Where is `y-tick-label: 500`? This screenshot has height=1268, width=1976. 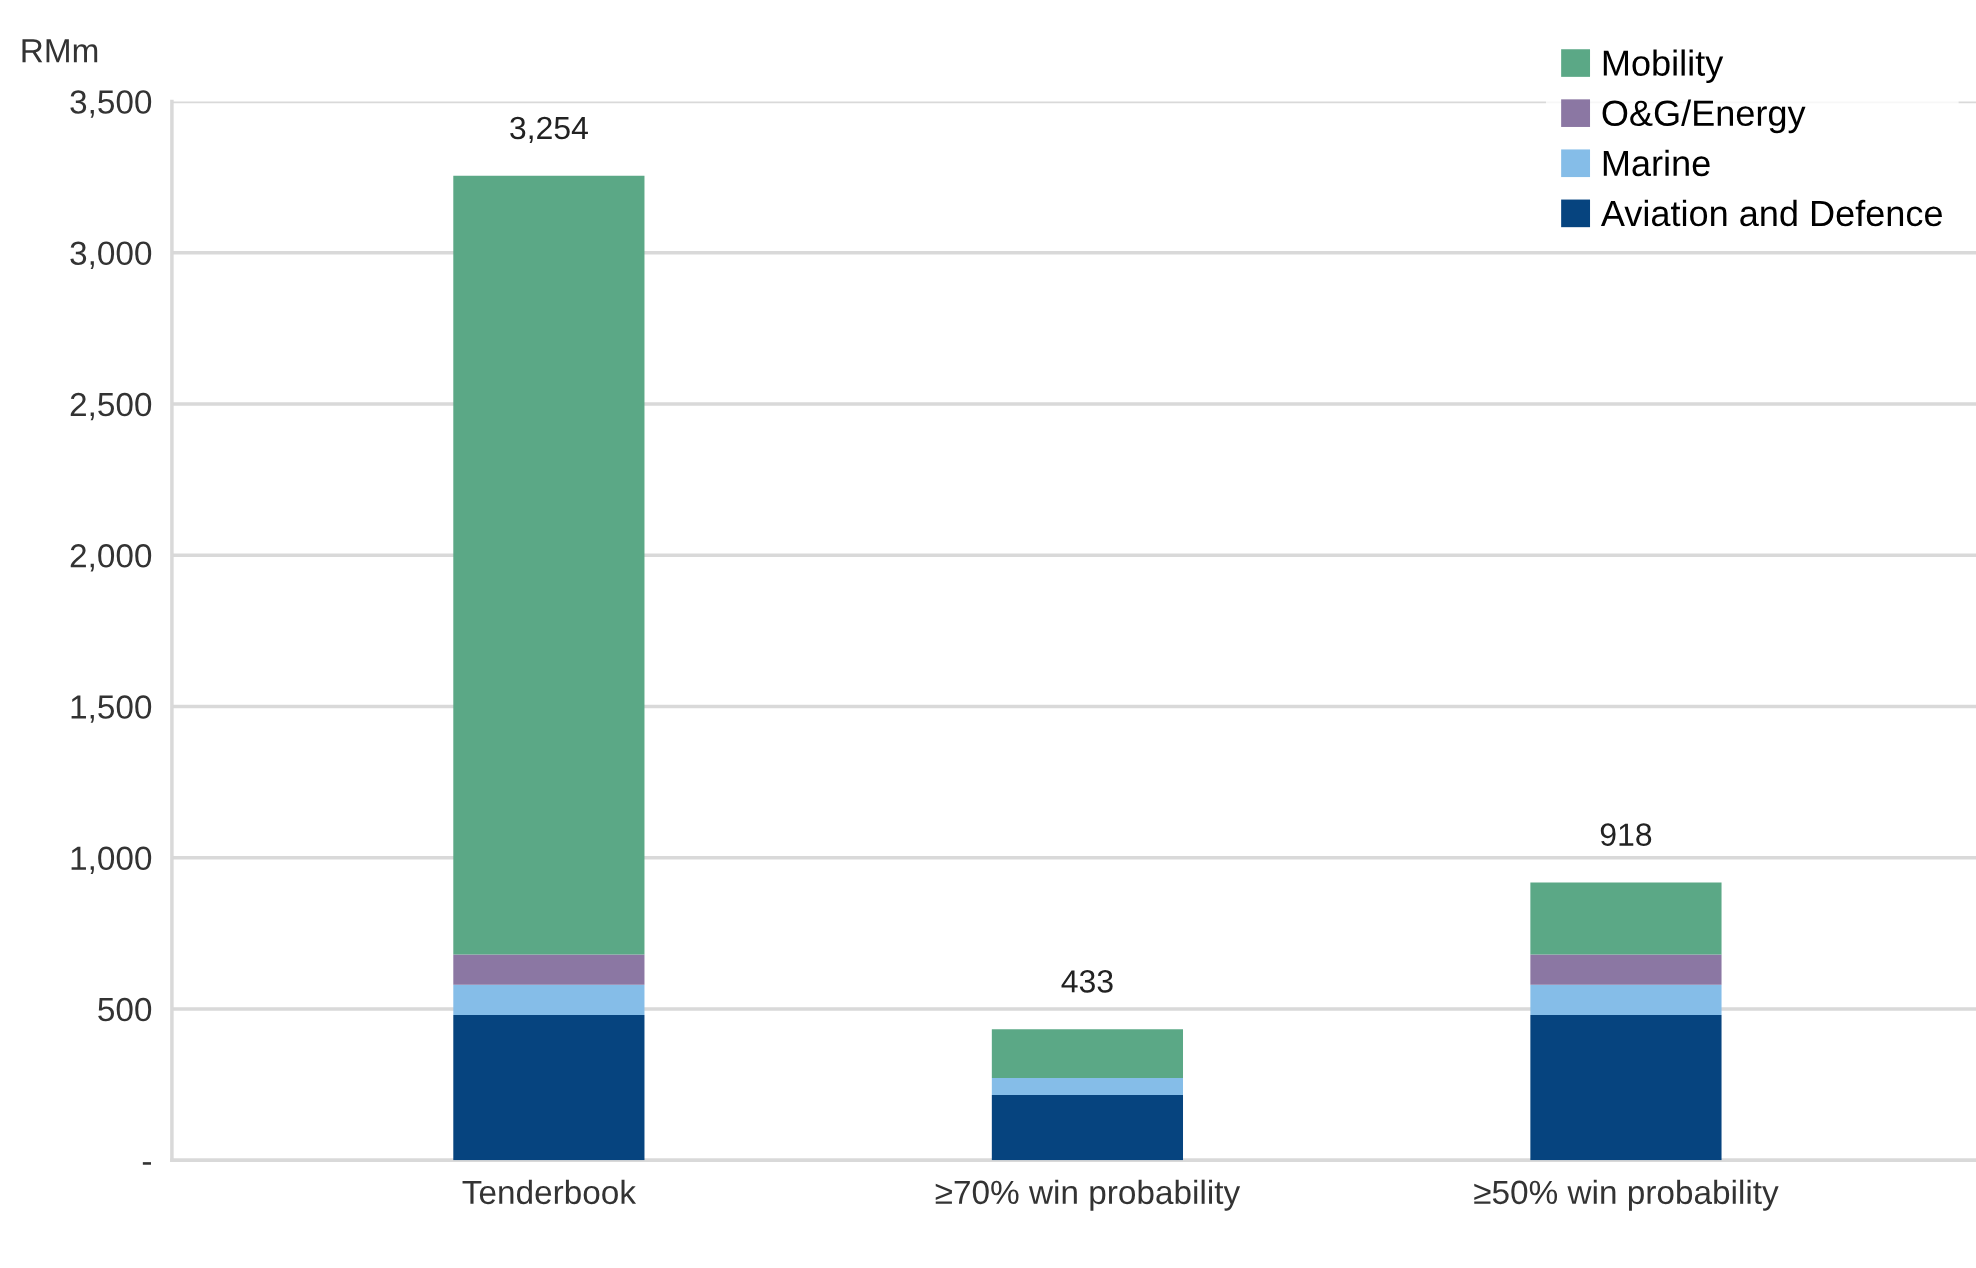 y-tick-label: 500 is located at coordinates (125, 1009).